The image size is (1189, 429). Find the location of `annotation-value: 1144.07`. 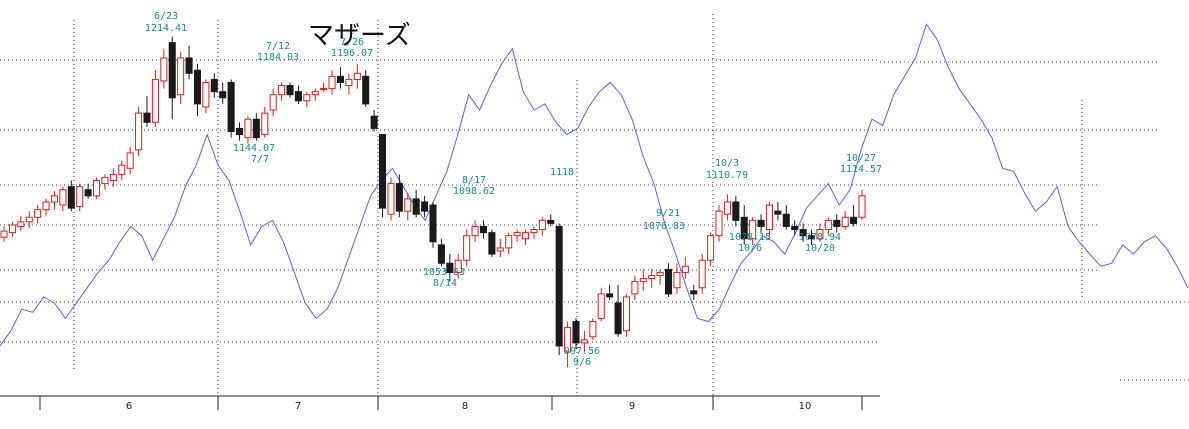

annotation-value: 1144.07 is located at coordinates (254, 148).